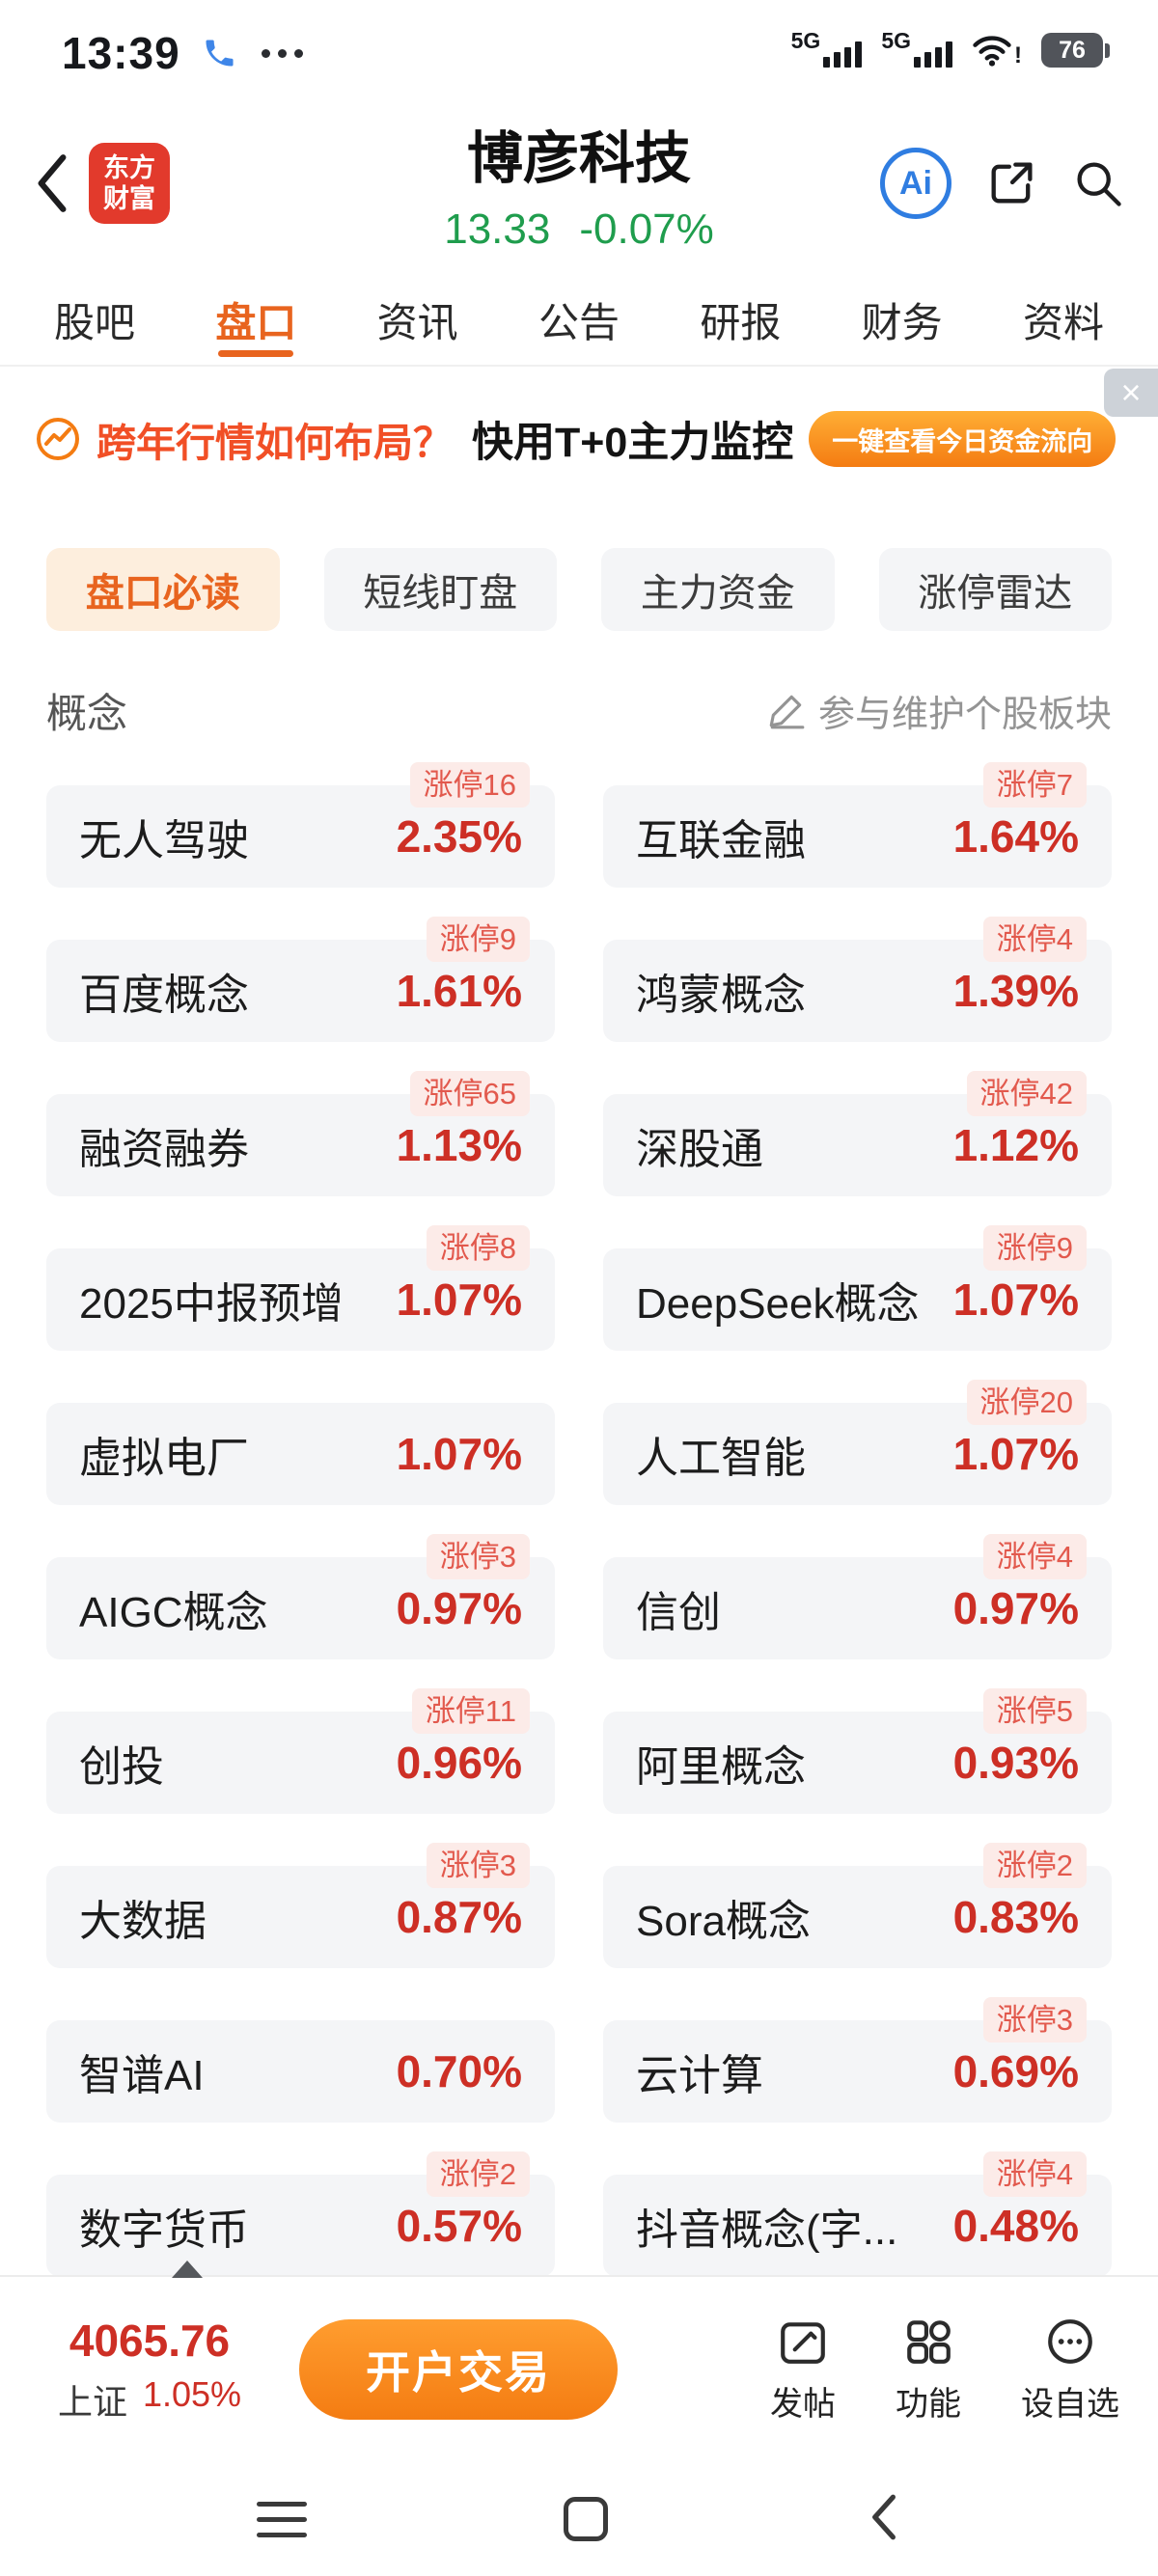 The width and height of the screenshot is (1158, 2576). What do you see at coordinates (220, 53) in the screenshot?
I see `vowifi-phone-icon` at bounding box center [220, 53].